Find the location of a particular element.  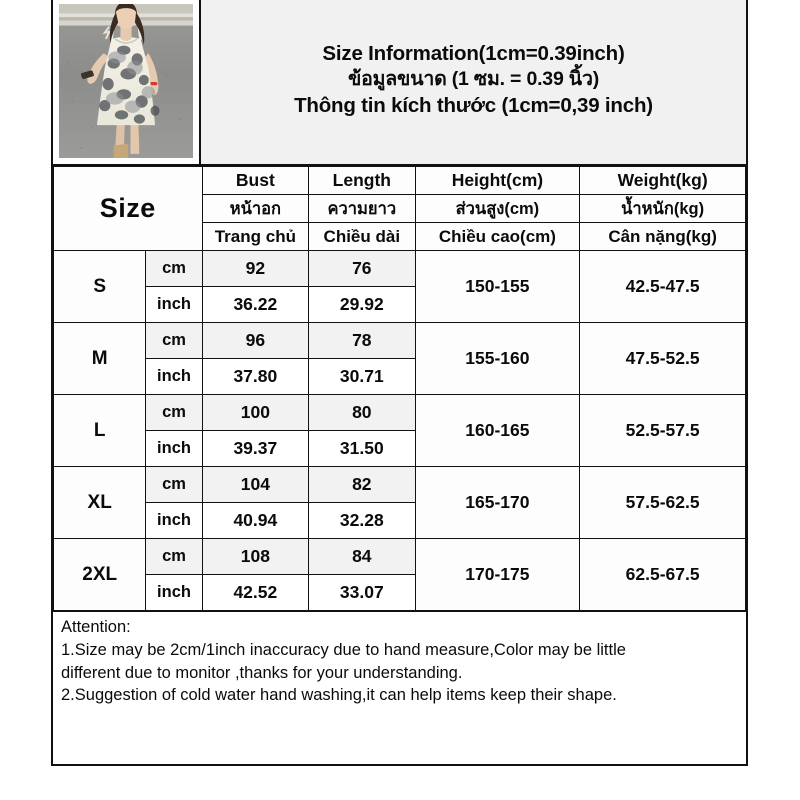

size-name: L is located at coordinates (99, 430).